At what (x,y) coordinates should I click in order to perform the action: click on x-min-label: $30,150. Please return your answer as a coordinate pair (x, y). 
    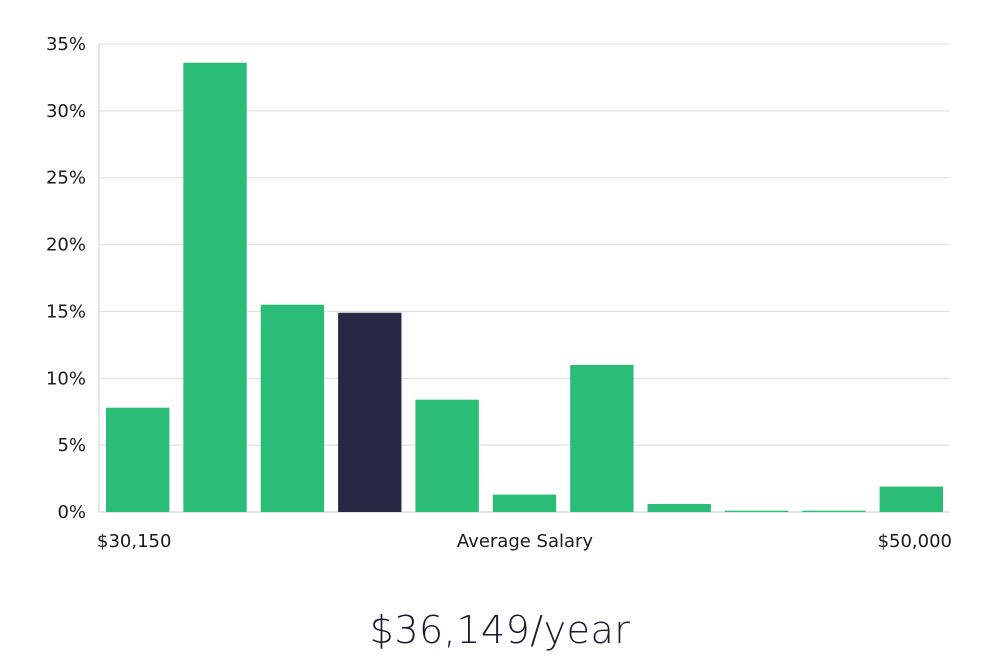
    Looking at the image, I should click on (134, 541).